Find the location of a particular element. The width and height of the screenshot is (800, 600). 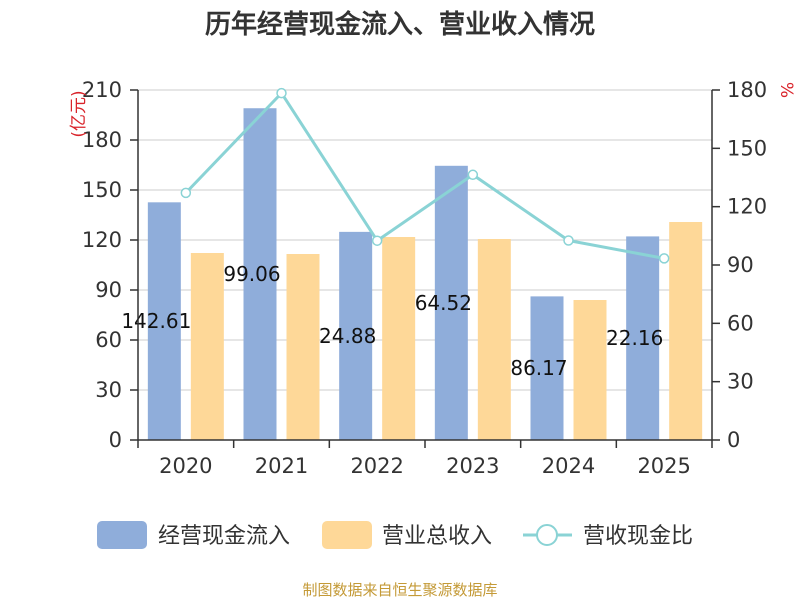

y2-tick-label: 0 is located at coordinates (733, 440).